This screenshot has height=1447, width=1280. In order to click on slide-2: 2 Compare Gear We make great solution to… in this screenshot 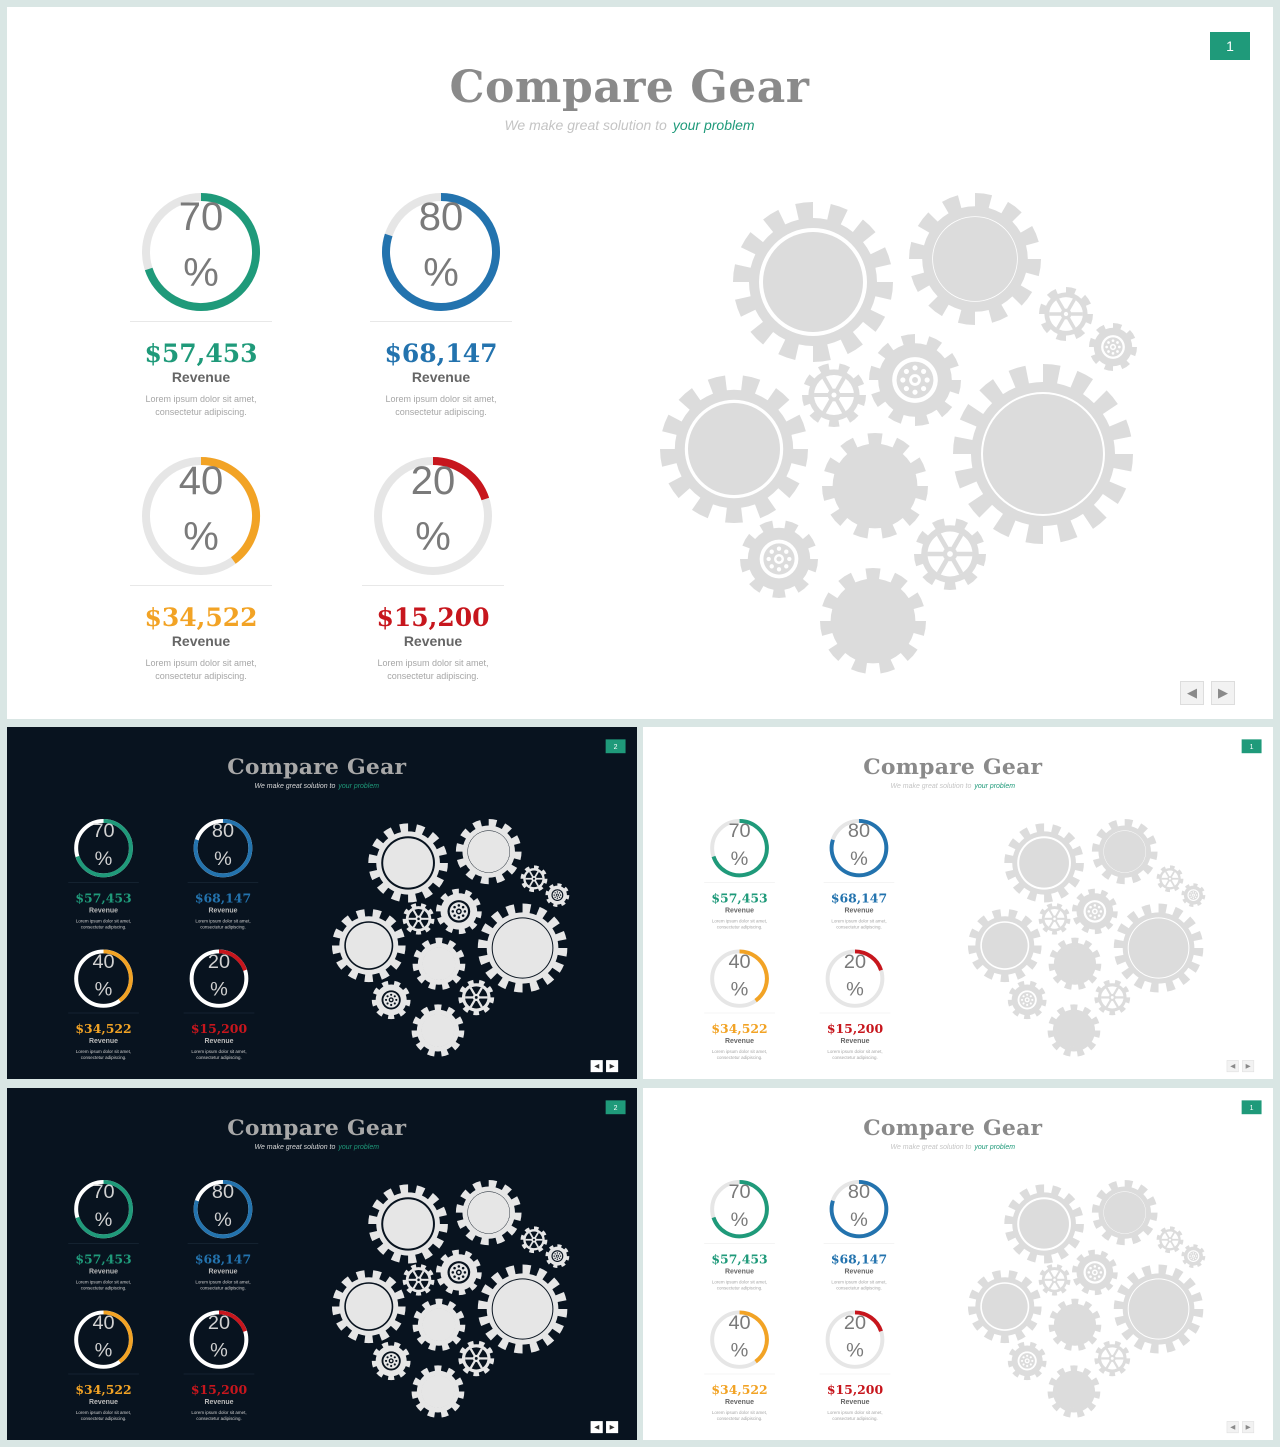, I will do `click(322, 903)`.